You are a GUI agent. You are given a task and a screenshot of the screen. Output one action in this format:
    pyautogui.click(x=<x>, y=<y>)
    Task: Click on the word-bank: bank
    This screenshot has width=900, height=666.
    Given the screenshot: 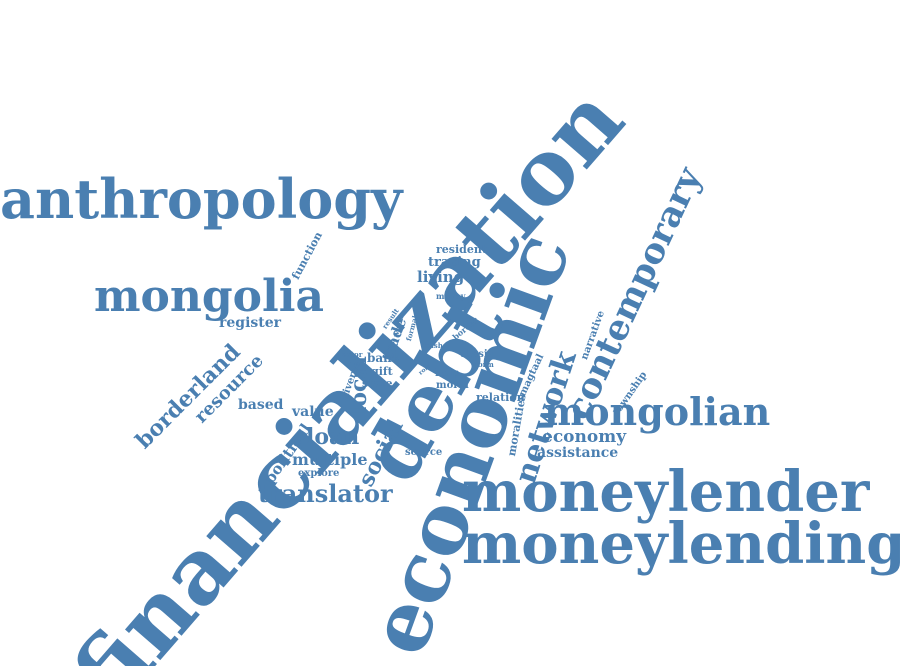 What is the action you would take?
    pyautogui.click(x=384, y=358)
    